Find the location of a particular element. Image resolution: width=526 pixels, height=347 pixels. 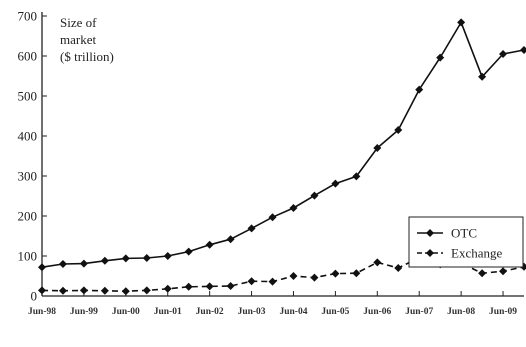

y-axis-label-line: Size of is located at coordinates (78, 22).